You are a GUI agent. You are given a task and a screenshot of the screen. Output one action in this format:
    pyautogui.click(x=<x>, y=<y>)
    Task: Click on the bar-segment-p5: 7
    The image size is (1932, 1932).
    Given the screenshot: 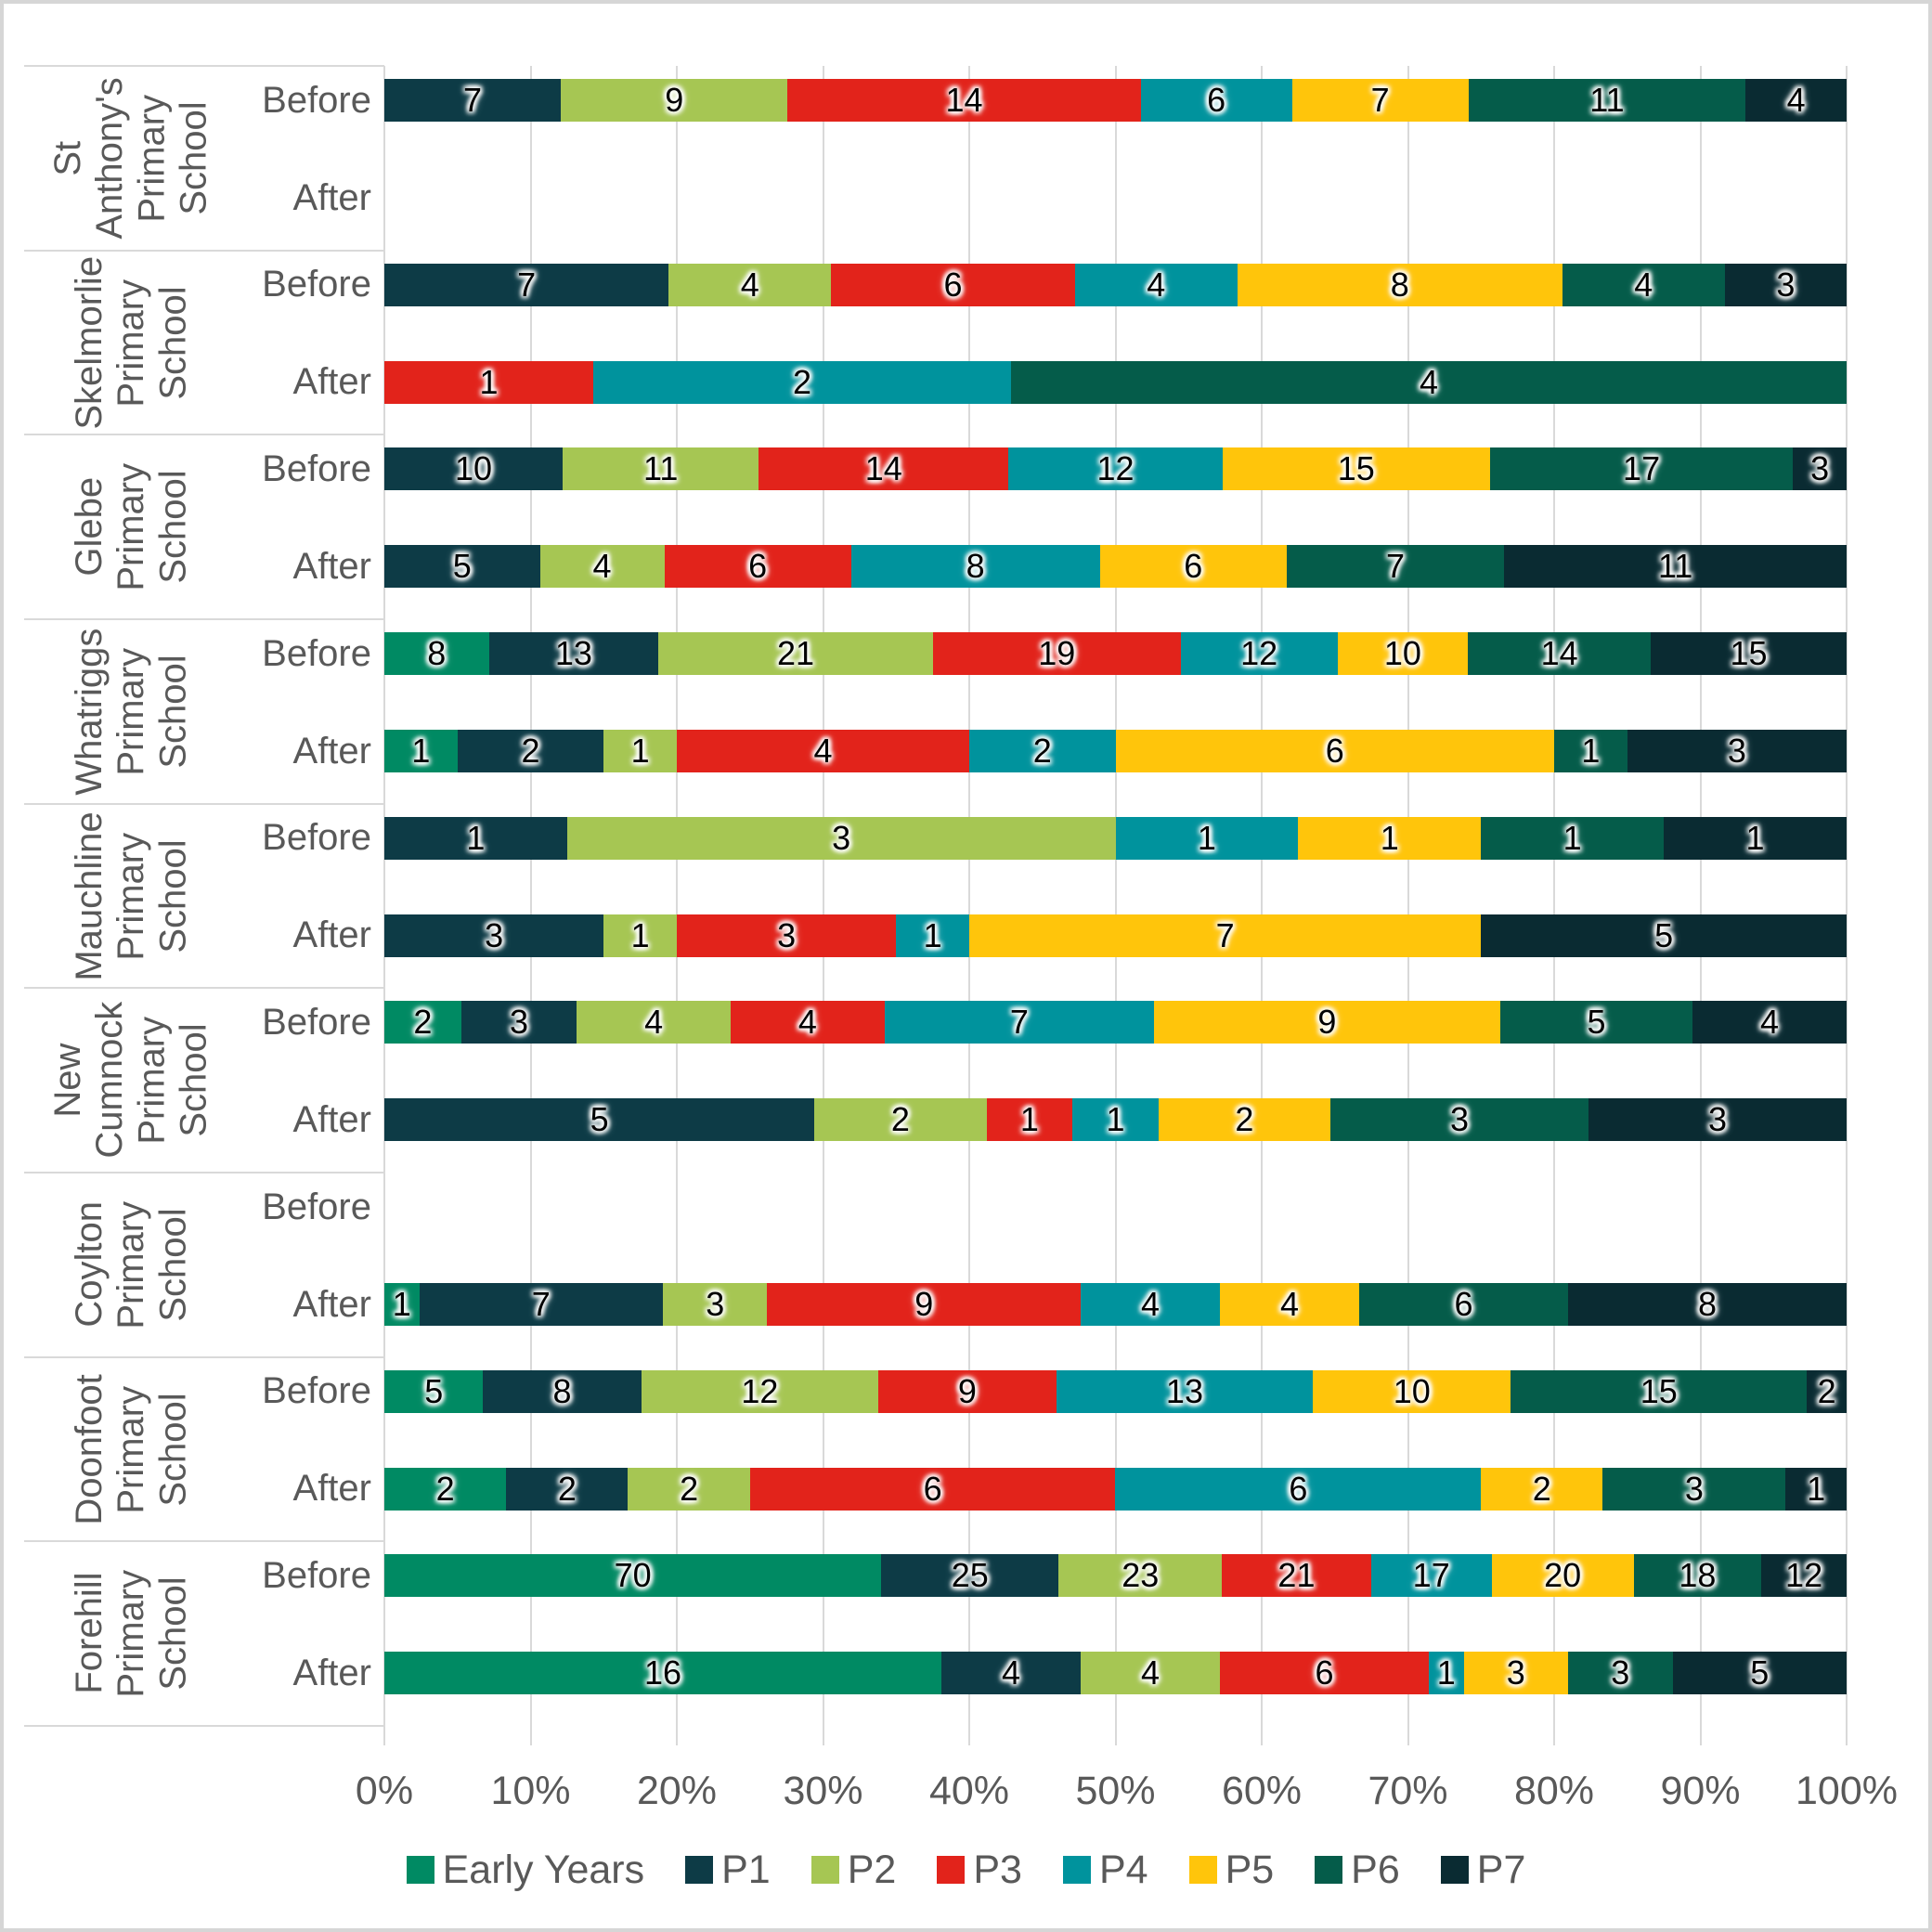 What is the action you would take?
    pyautogui.click(x=1380, y=100)
    